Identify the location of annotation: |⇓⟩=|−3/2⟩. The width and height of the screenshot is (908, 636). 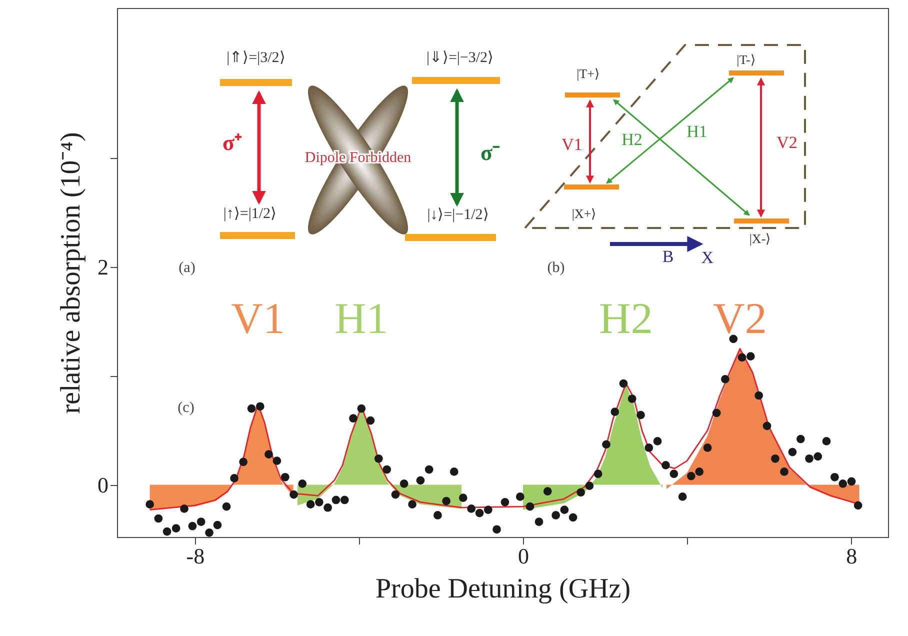
(460, 58).